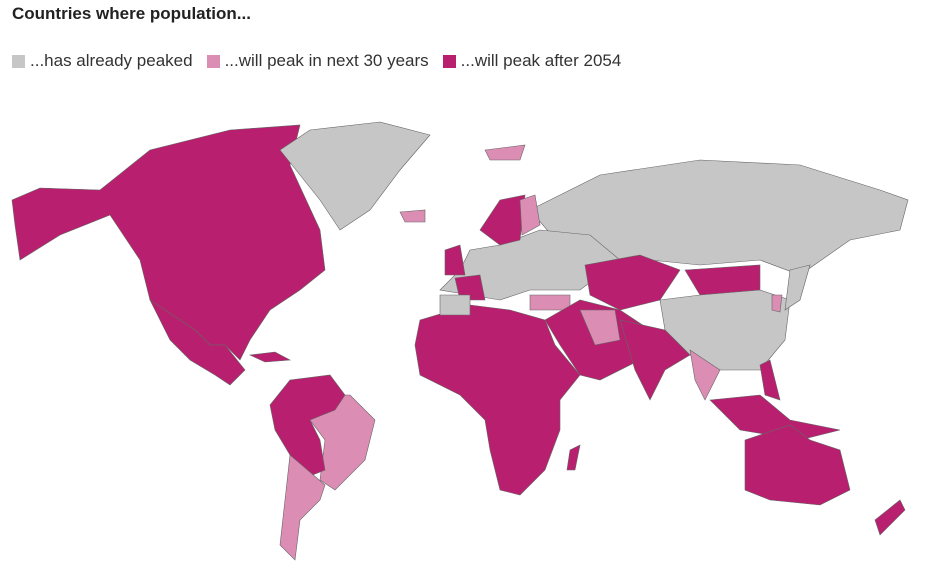 The image size is (936, 587). Describe the element at coordinates (355, 176) in the screenshot. I see `greenland` at that location.